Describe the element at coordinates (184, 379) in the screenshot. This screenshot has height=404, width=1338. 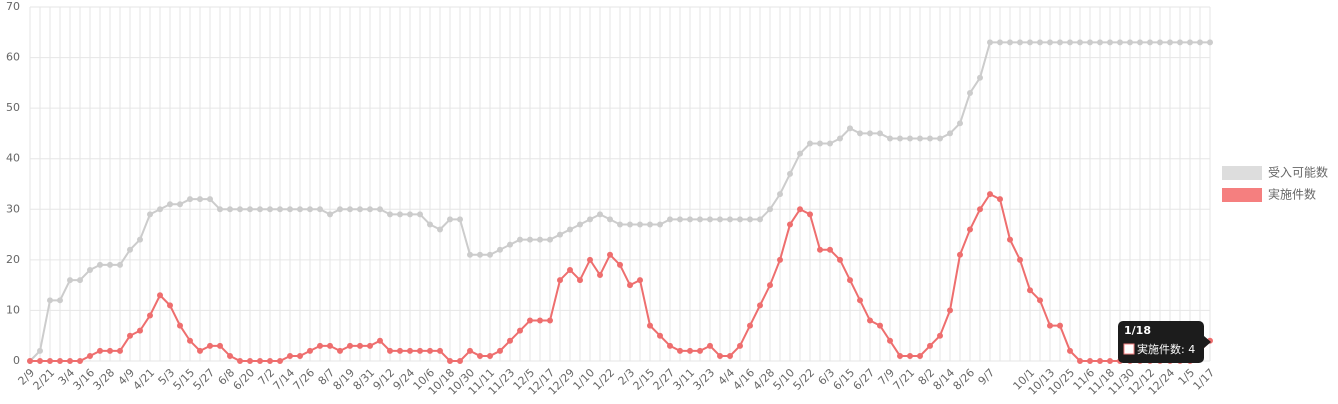
I see `x-tick-label: 5/15` at that location.